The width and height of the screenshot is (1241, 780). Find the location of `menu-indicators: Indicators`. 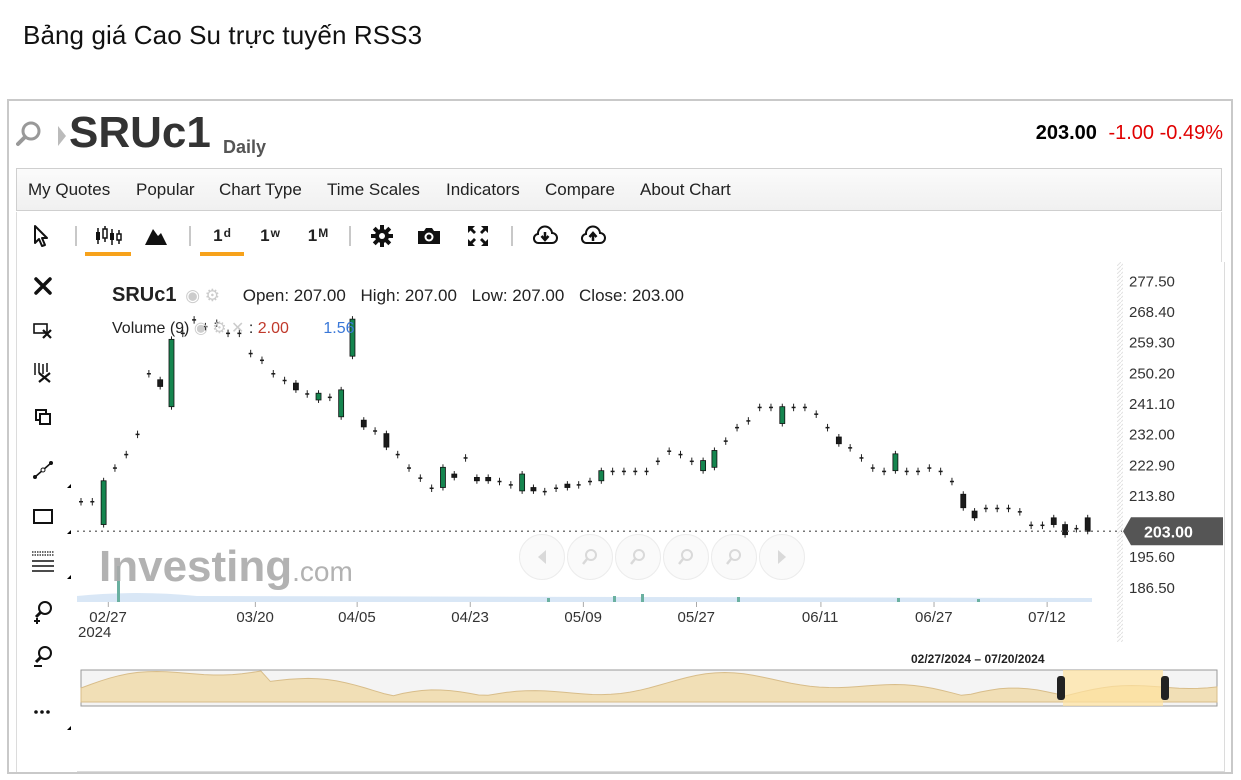

menu-indicators: Indicators is located at coordinates (483, 189).